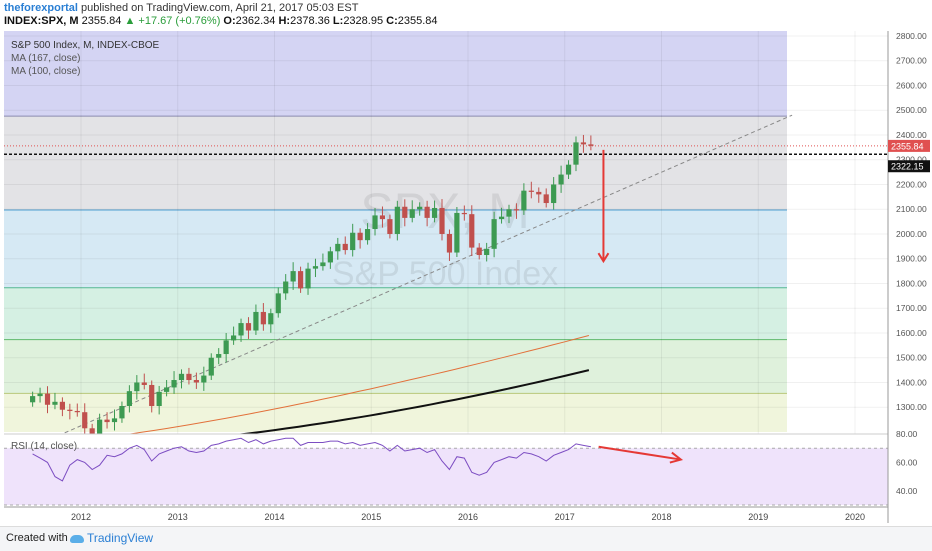  I want to click on time-tick-label: 2019, so click(758, 517).